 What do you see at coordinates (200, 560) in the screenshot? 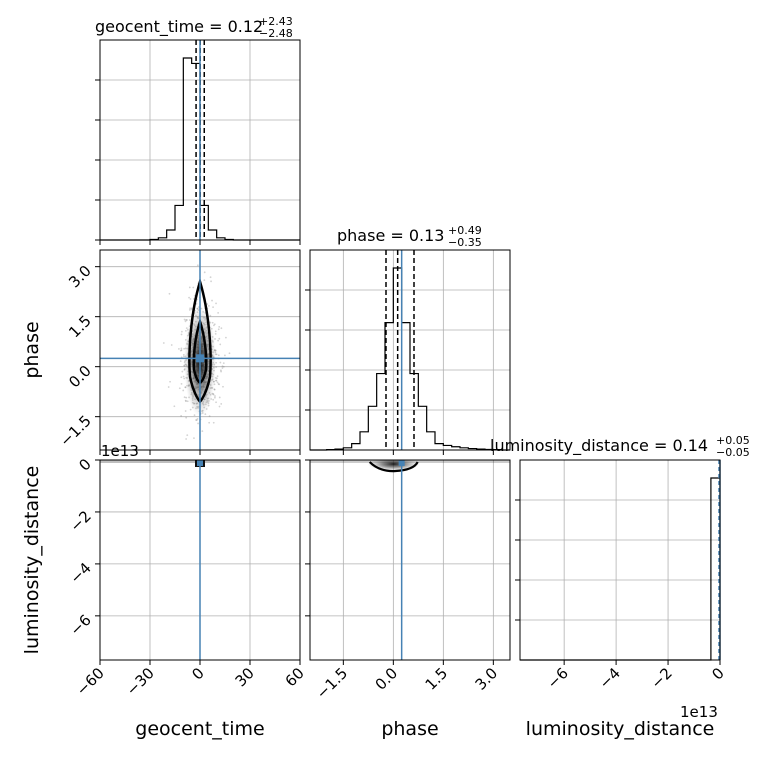
I see `panel-geocent-lum-body` at bounding box center [200, 560].